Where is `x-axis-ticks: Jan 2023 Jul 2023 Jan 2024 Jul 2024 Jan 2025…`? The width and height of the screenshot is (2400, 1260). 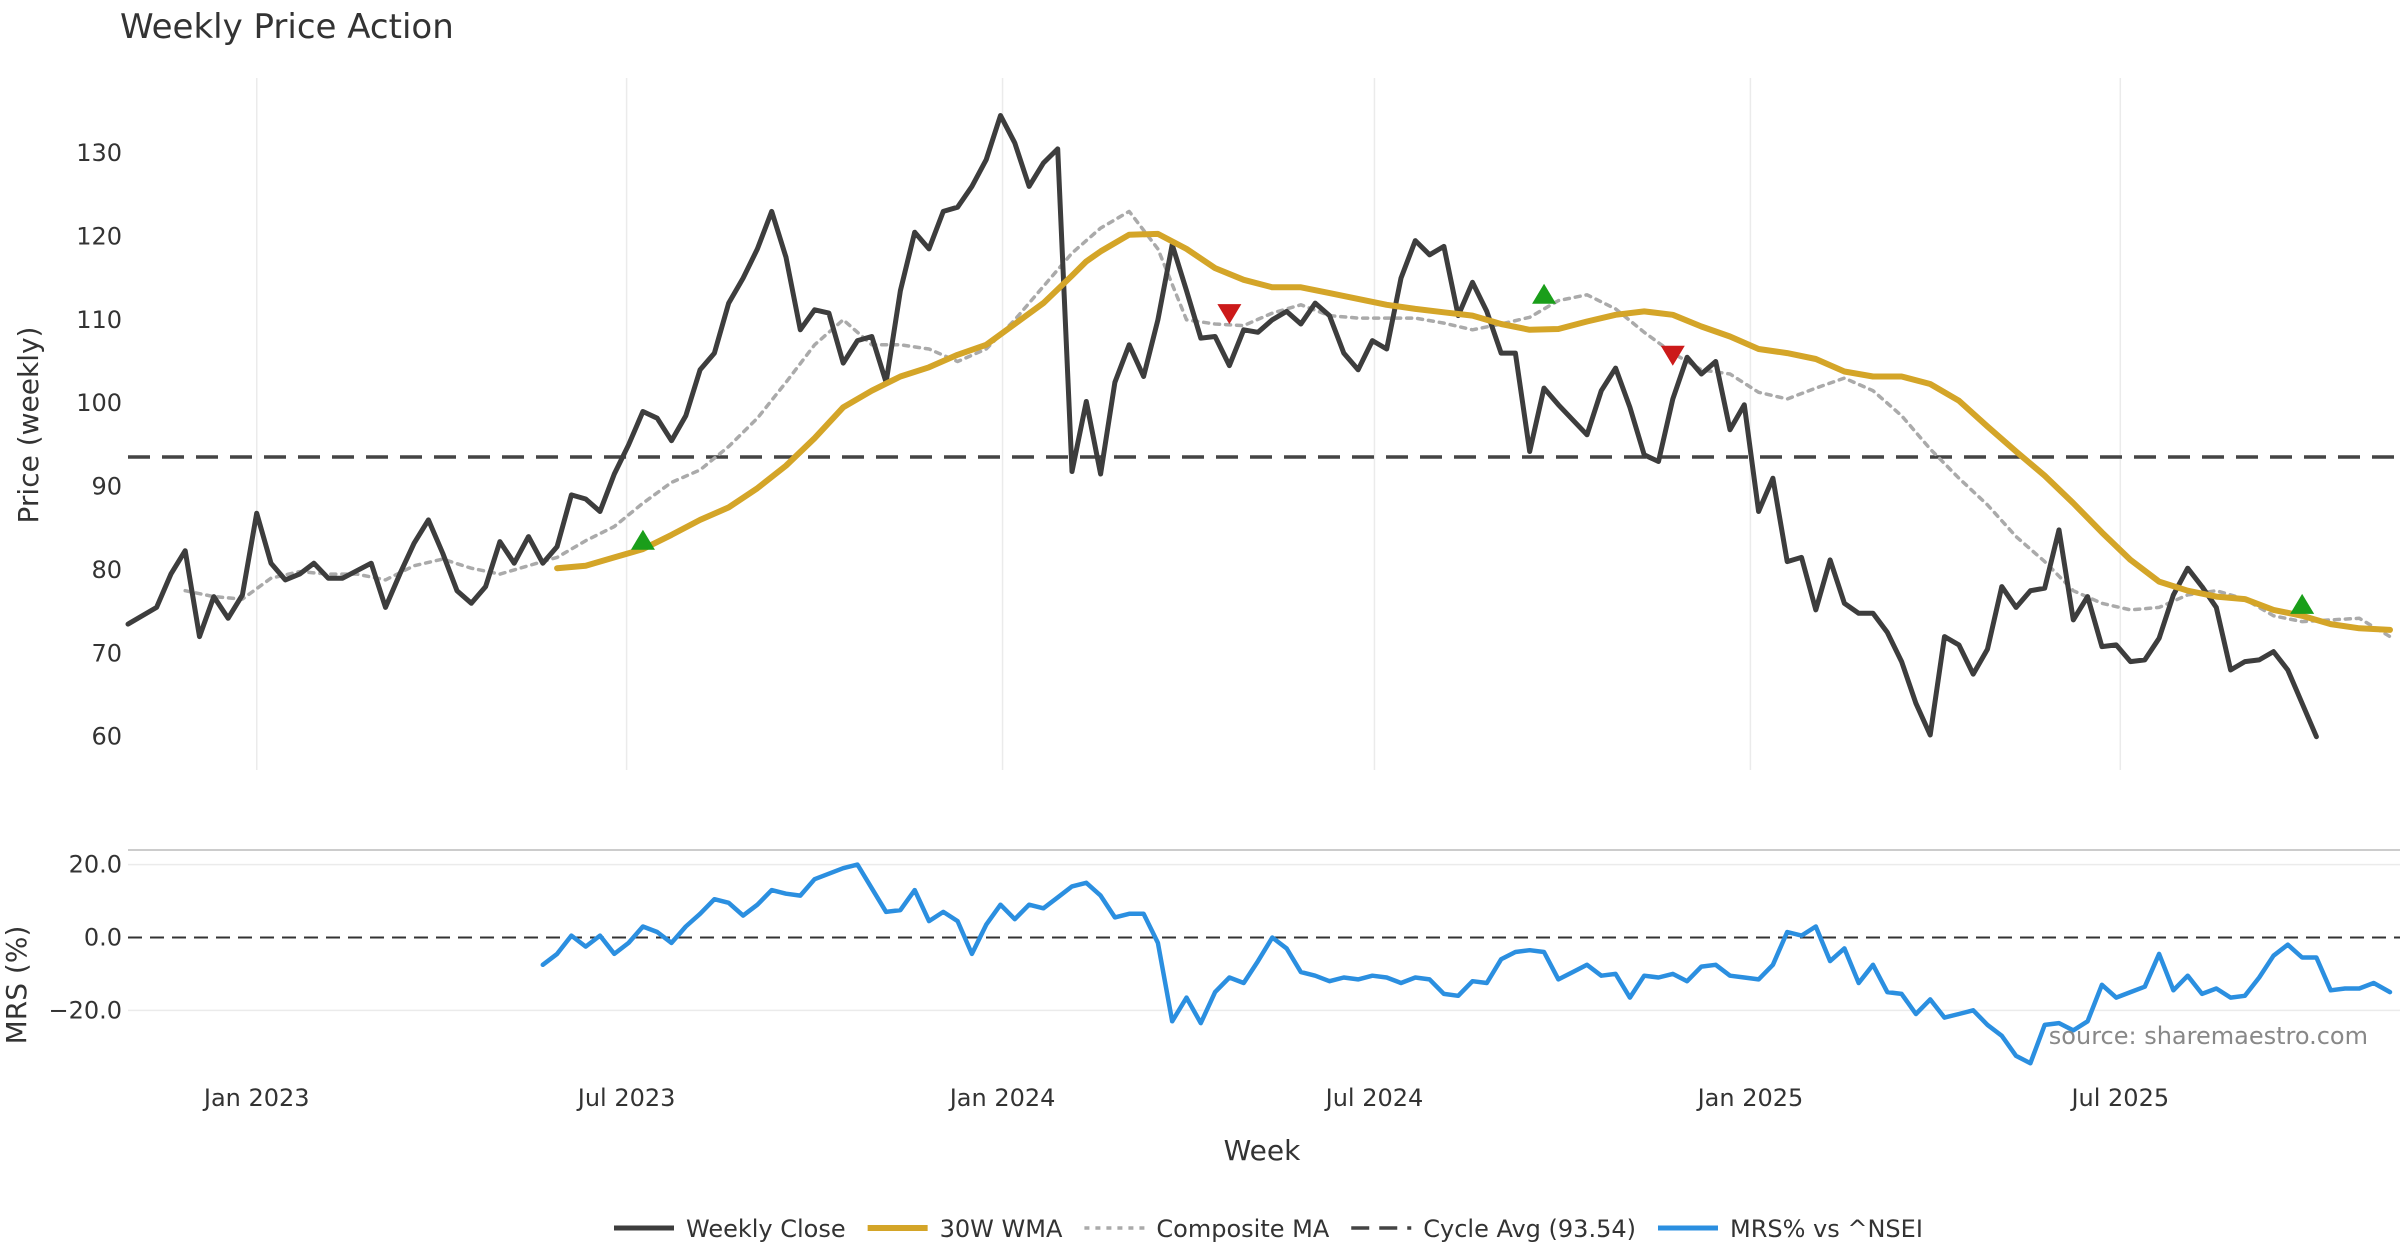
x-axis-ticks: Jan 2023 Jul 2023 Jan 2024 Jul 2024 Jan 2025… is located at coordinates (1185, 1098).